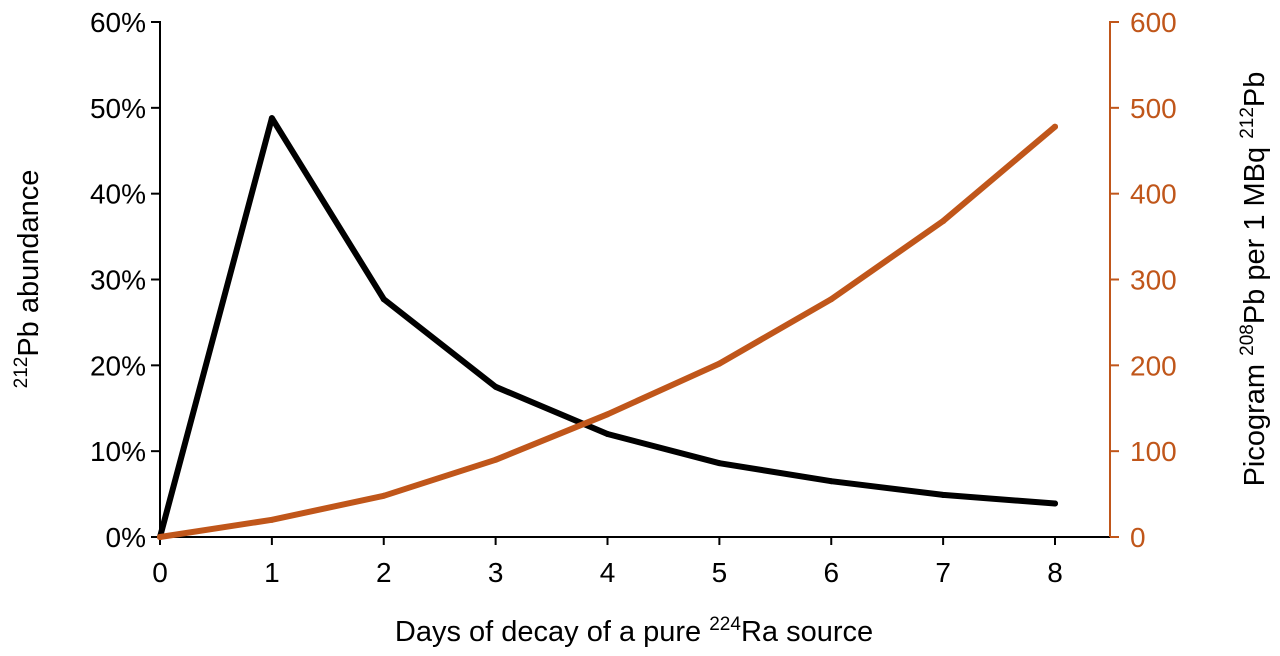  I want to click on x-axis-title: Days of decay of a pure 224Ra source, so click(634, 631).